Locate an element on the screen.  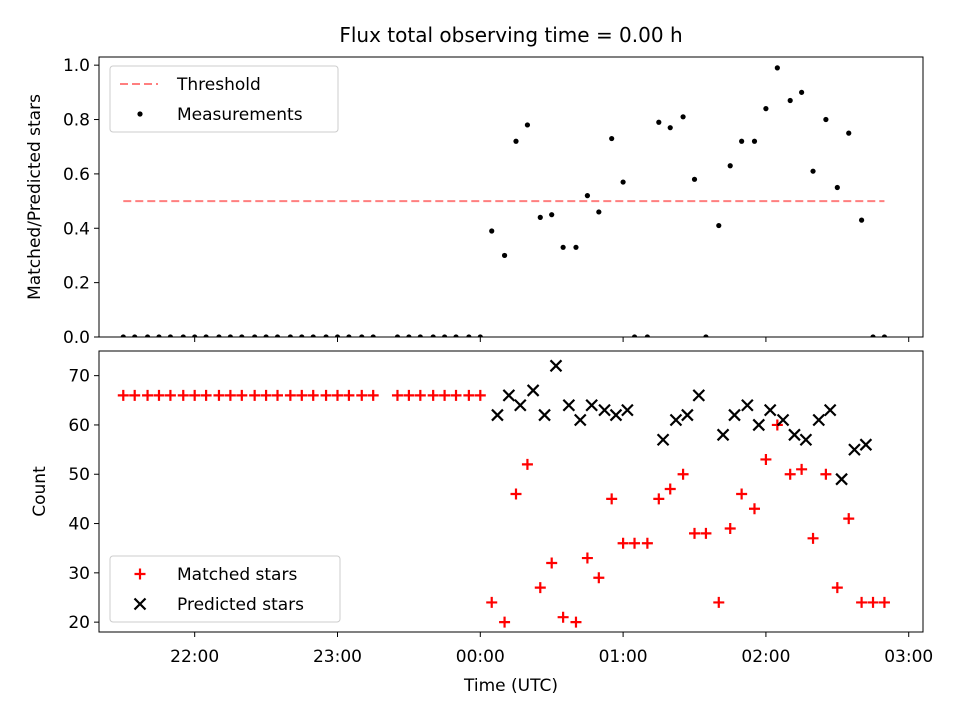
y-tick-label: 30 is located at coordinates (79, 574).